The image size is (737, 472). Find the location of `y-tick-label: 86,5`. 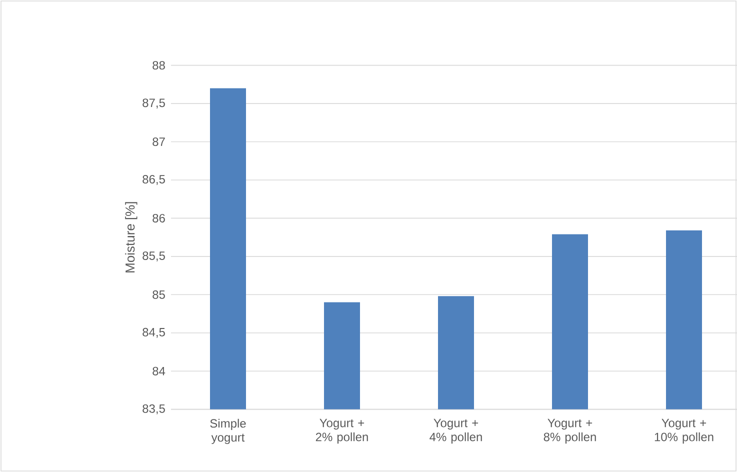

y-tick-label: 86,5 is located at coordinates (153, 180).